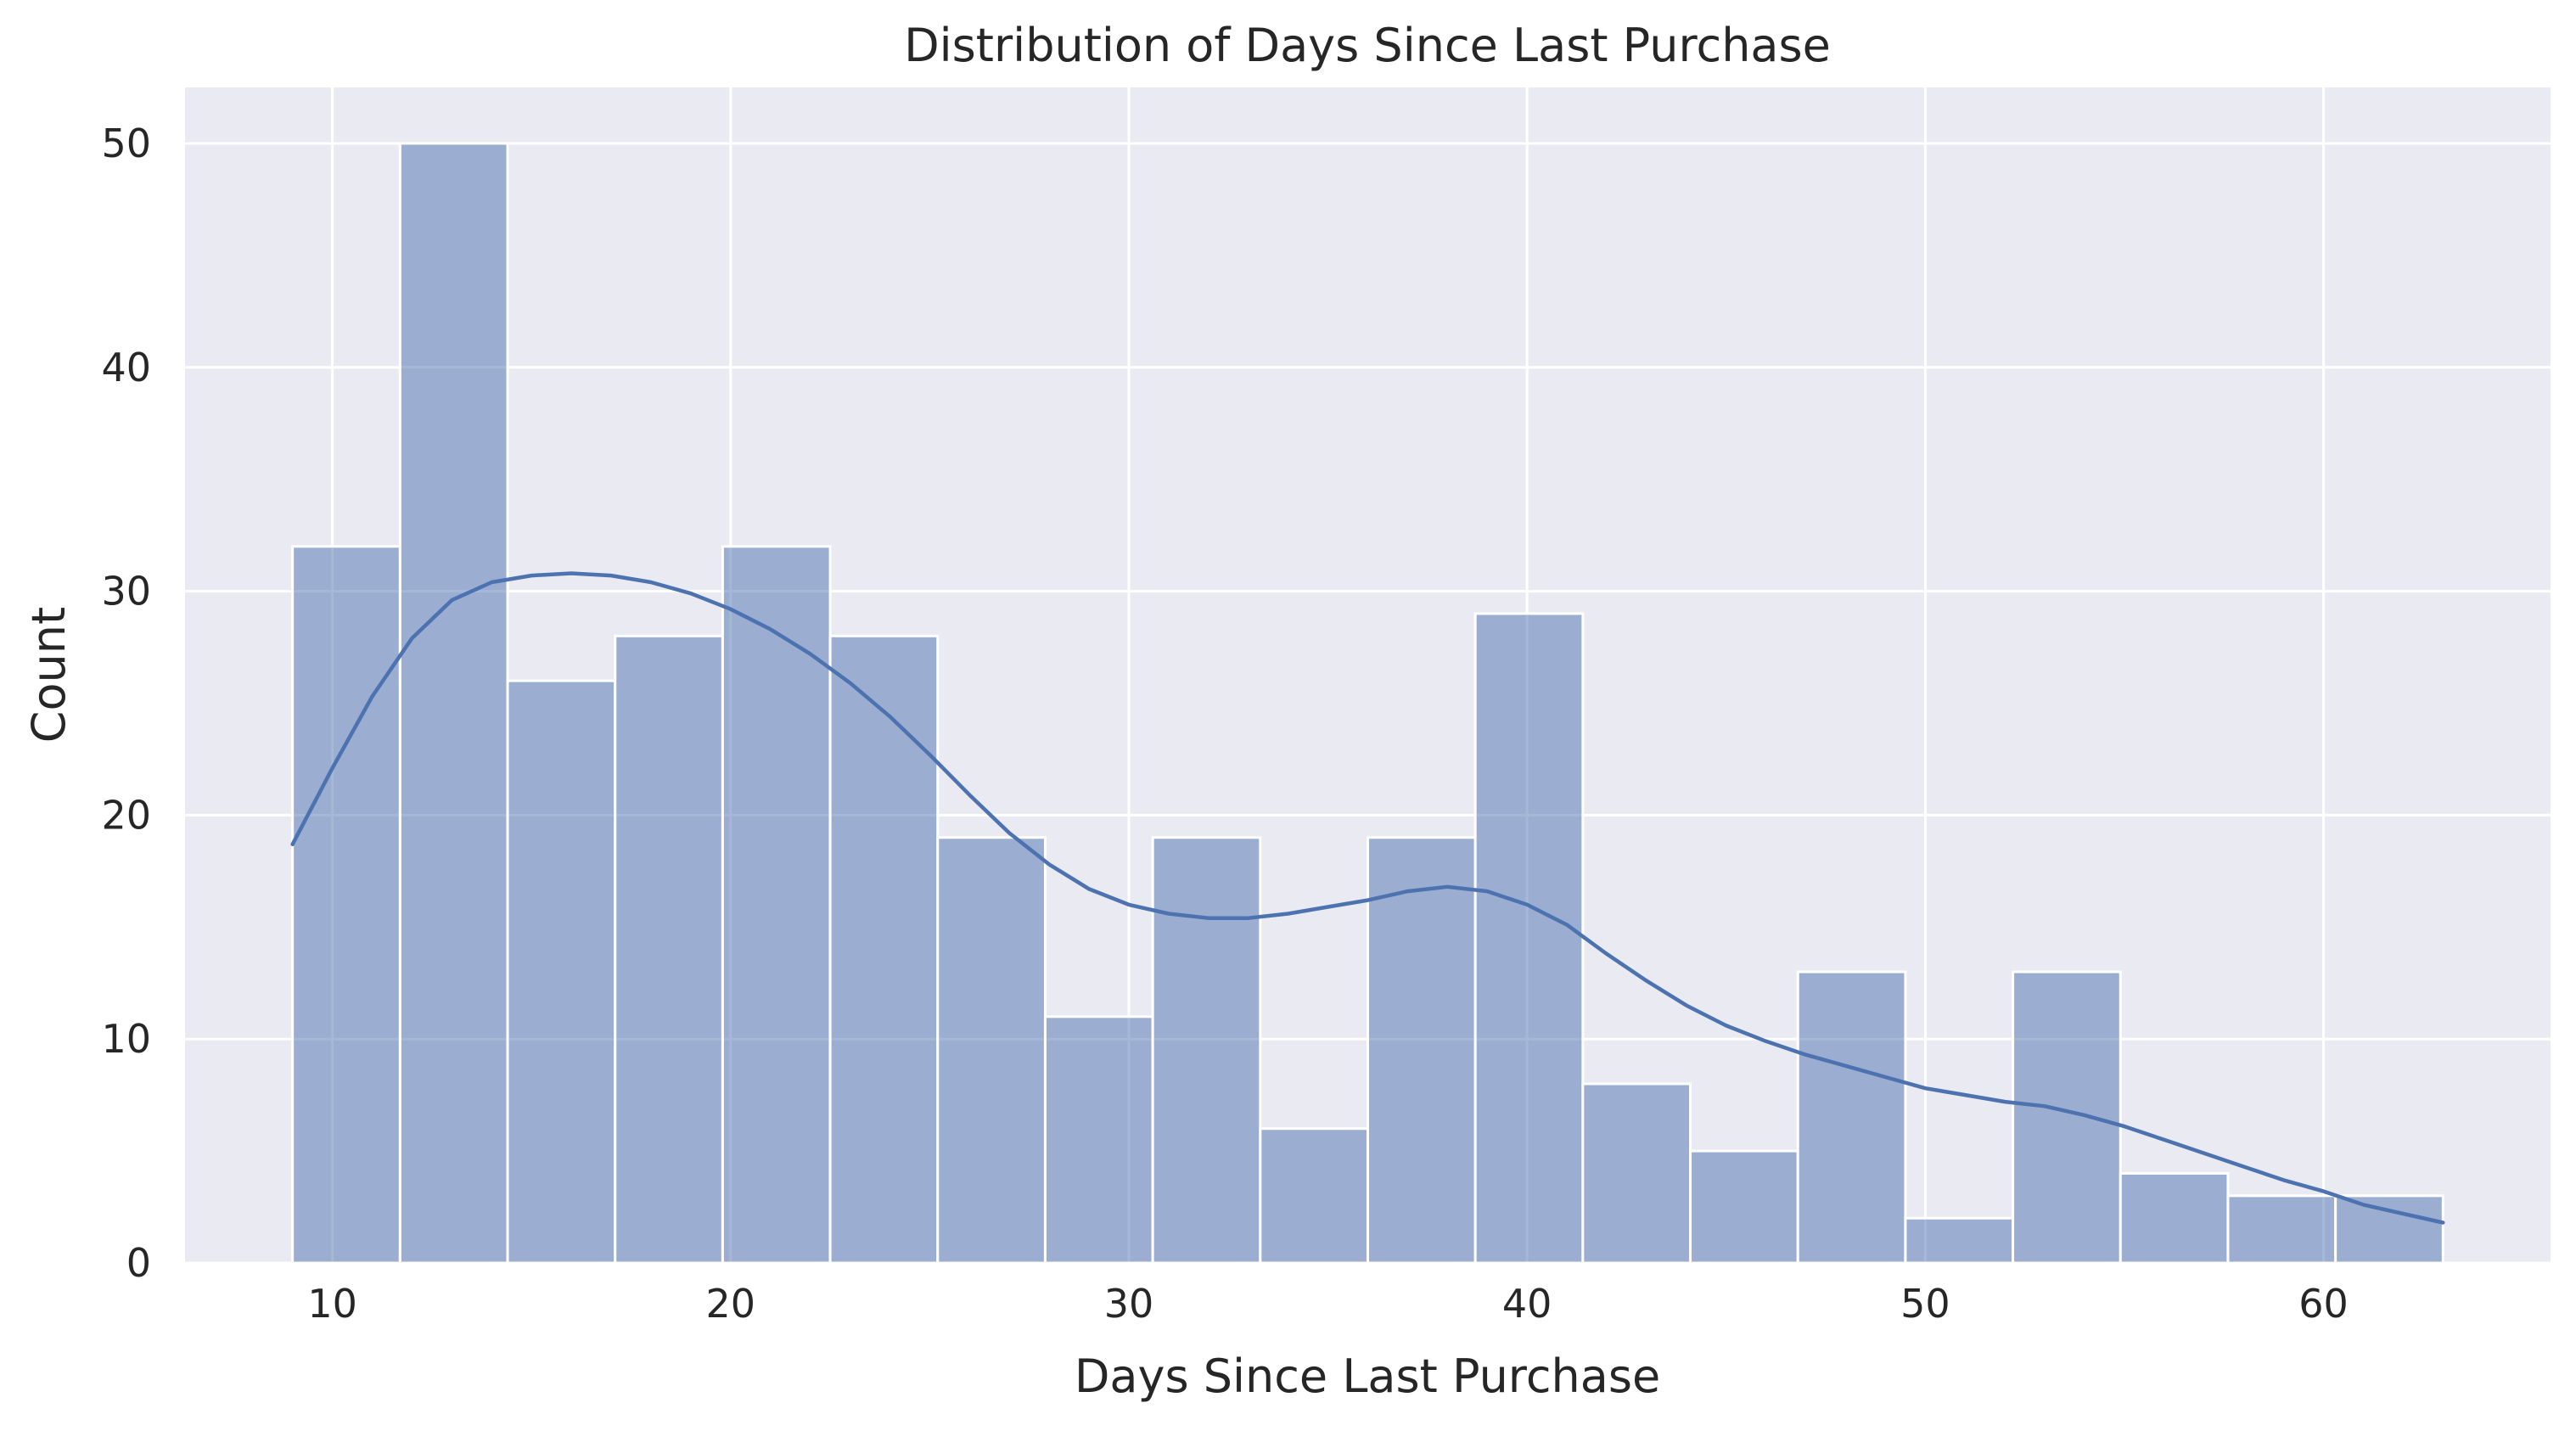  What do you see at coordinates (2323, 1304) in the screenshot?
I see `x-tick-label: 60` at bounding box center [2323, 1304].